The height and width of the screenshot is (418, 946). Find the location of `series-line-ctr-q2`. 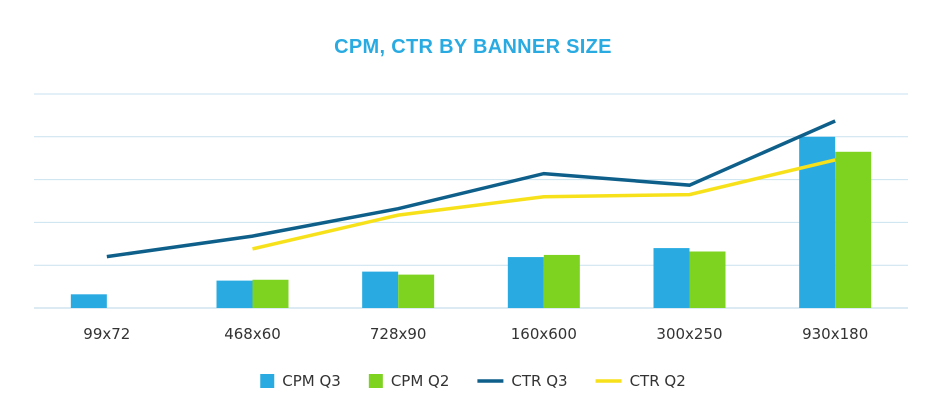

series-line-ctr-q2 is located at coordinates (544, 204).